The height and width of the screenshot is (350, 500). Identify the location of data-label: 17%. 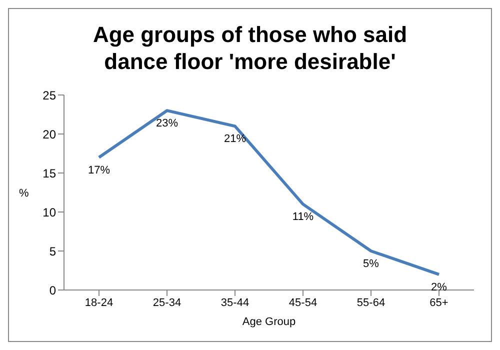
(99, 170).